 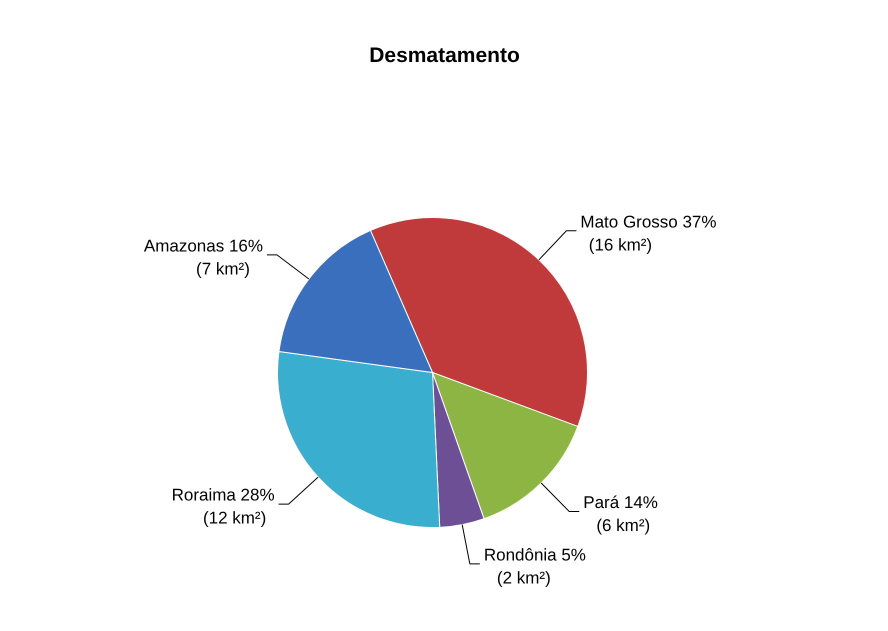 What do you see at coordinates (648, 233) in the screenshot?
I see `slice-label: Mato Grosso 37% (16 km²)` at bounding box center [648, 233].